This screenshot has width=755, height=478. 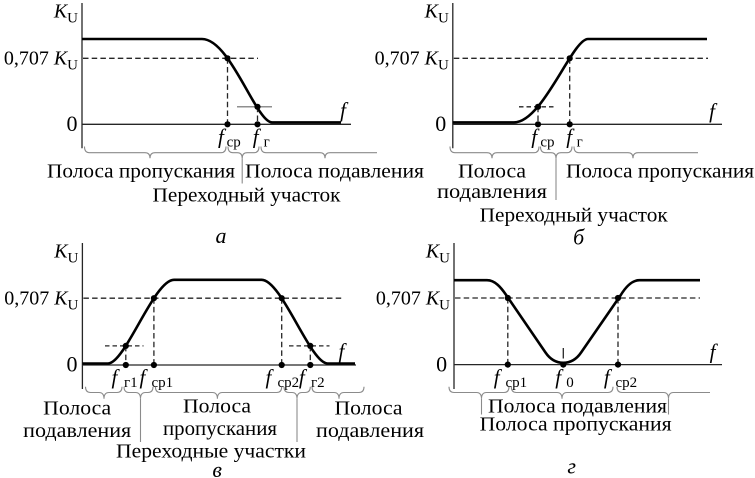 I want to click on svg-text: ср1, so click(x=163, y=383).